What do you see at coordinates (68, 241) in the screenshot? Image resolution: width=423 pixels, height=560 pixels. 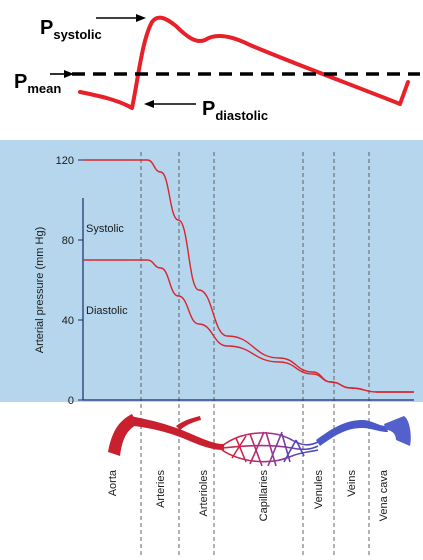 I see `y-tick-label: 80` at bounding box center [68, 241].